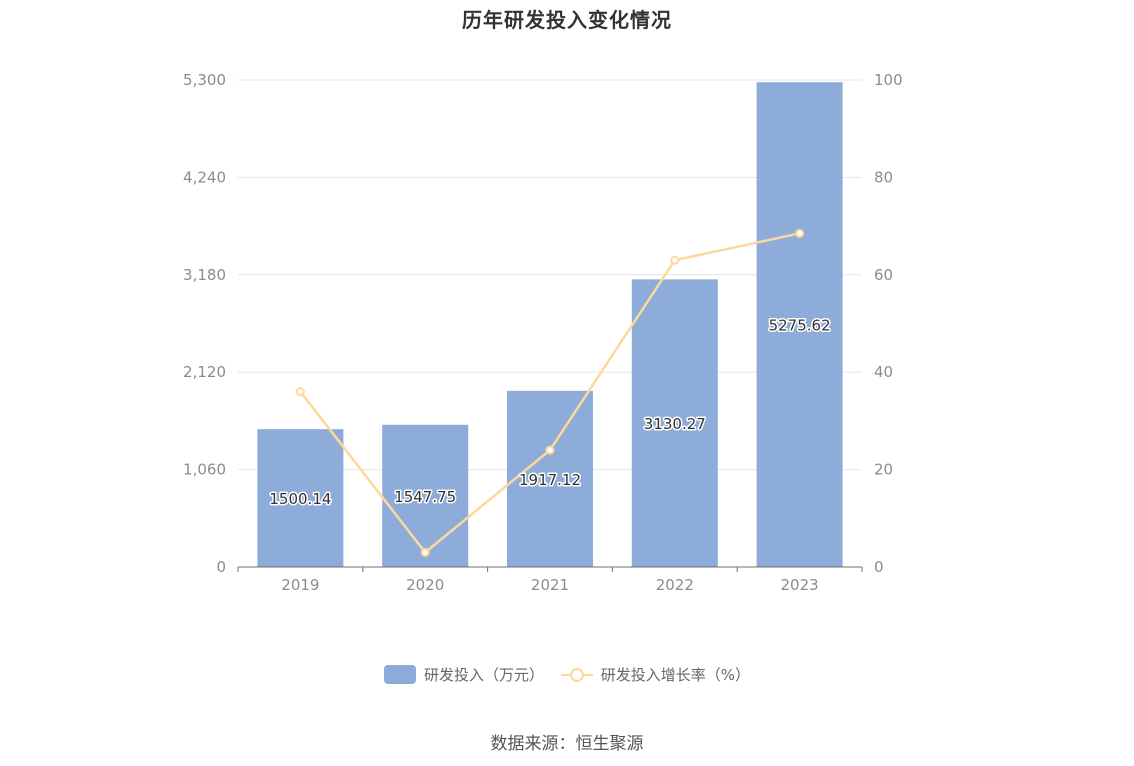 Image resolution: width=1134 pixels, height=766 pixels. What do you see at coordinates (300, 585) in the screenshot?
I see `x-tick-label: 2019` at bounding box center [300, 585].